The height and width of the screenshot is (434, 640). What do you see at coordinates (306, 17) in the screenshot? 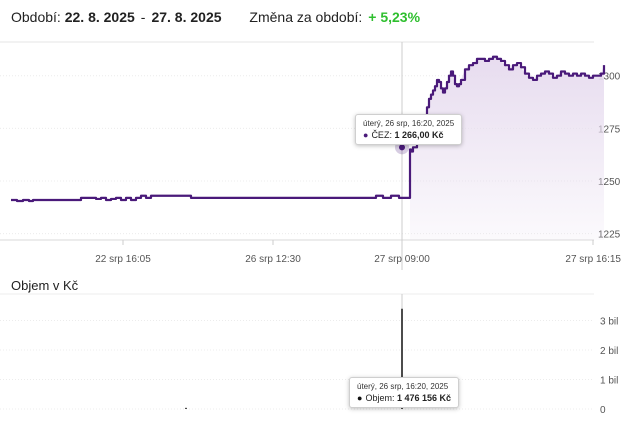
I see `change-label: Změna za období:` at bounding box center [306, 17].